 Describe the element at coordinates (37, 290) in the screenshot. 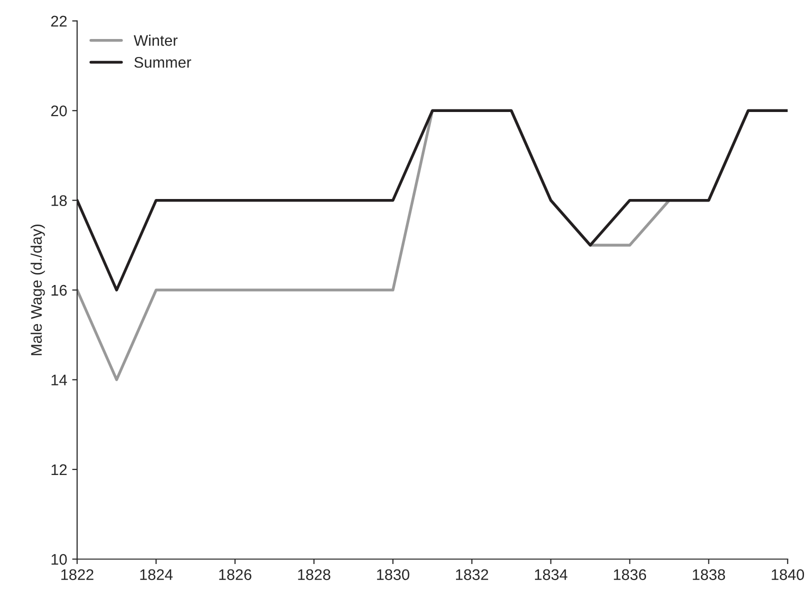

I see `y-axis-title: Male Wage (d./day)` at that location.